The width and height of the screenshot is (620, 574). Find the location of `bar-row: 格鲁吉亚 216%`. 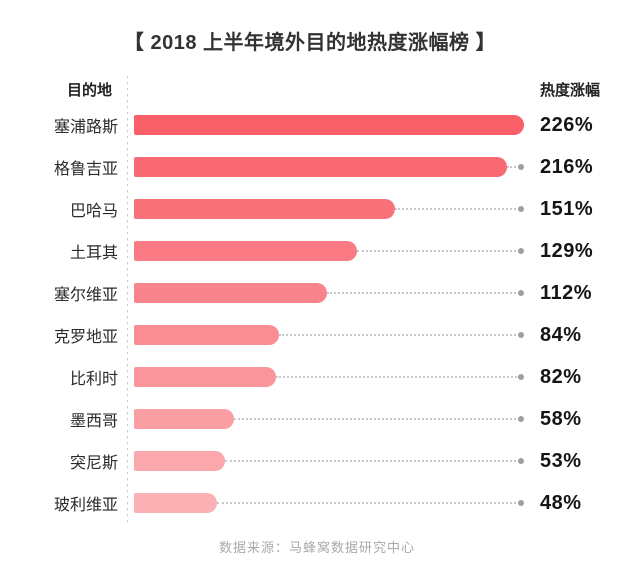

bar-row: 格鲁吉亚 216% is located at coordinates (310, 167).